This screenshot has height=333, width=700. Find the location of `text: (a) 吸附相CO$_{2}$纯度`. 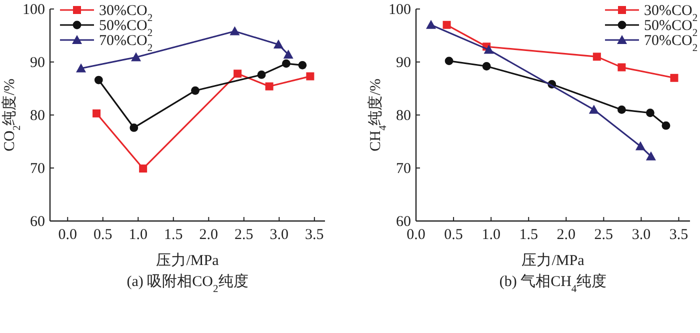

text: (a) 吸附相CO$_{2}$纯度 is located at coordinates (187, 283).